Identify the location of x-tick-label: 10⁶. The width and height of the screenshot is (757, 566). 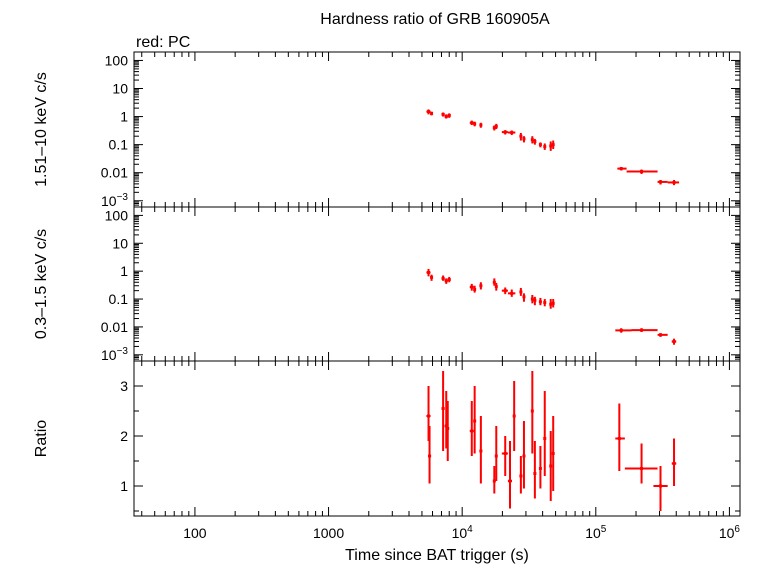
(730, 532).